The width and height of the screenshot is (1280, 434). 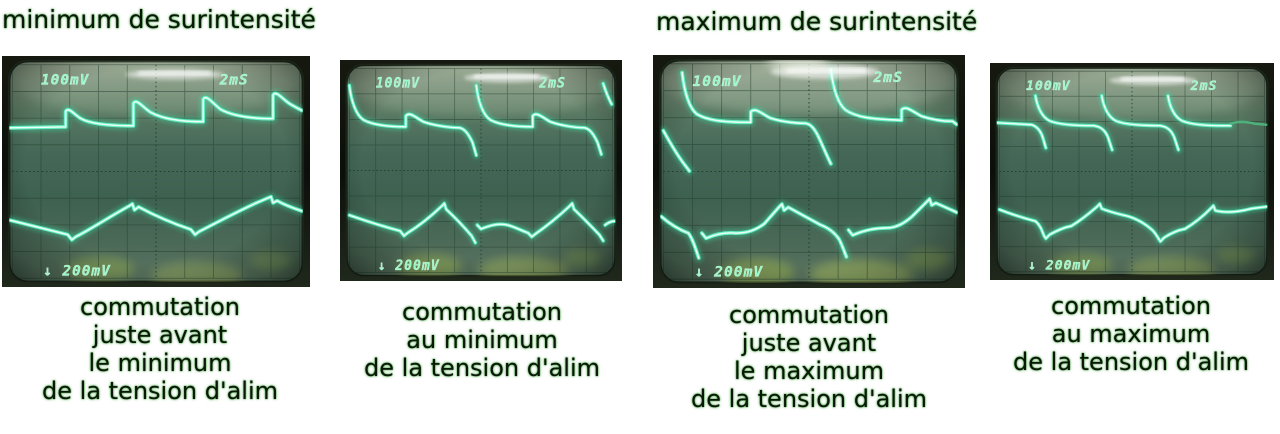 What do you see at coordinates (809, 371) in the screenshot?
I see `caption-line: le maximum` at bounding box center [809, 371].